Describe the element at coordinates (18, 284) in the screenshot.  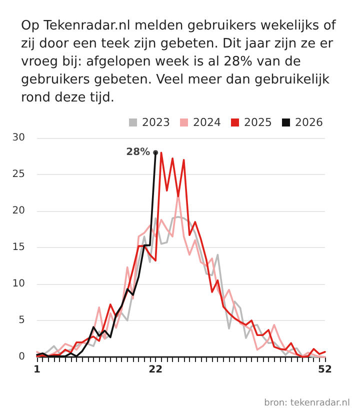
I see `y-tick-label: 10` at that location.